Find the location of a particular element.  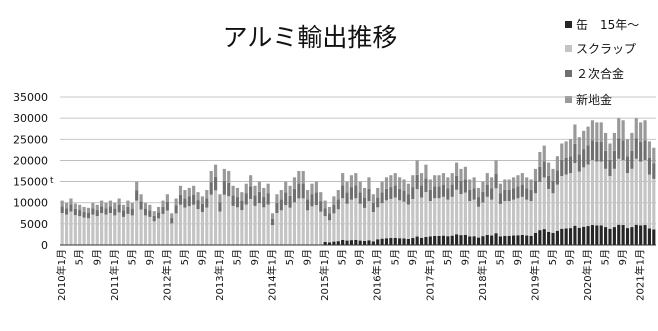

x-tick-label: 2011年1月 is located at coordinates (114, 275).